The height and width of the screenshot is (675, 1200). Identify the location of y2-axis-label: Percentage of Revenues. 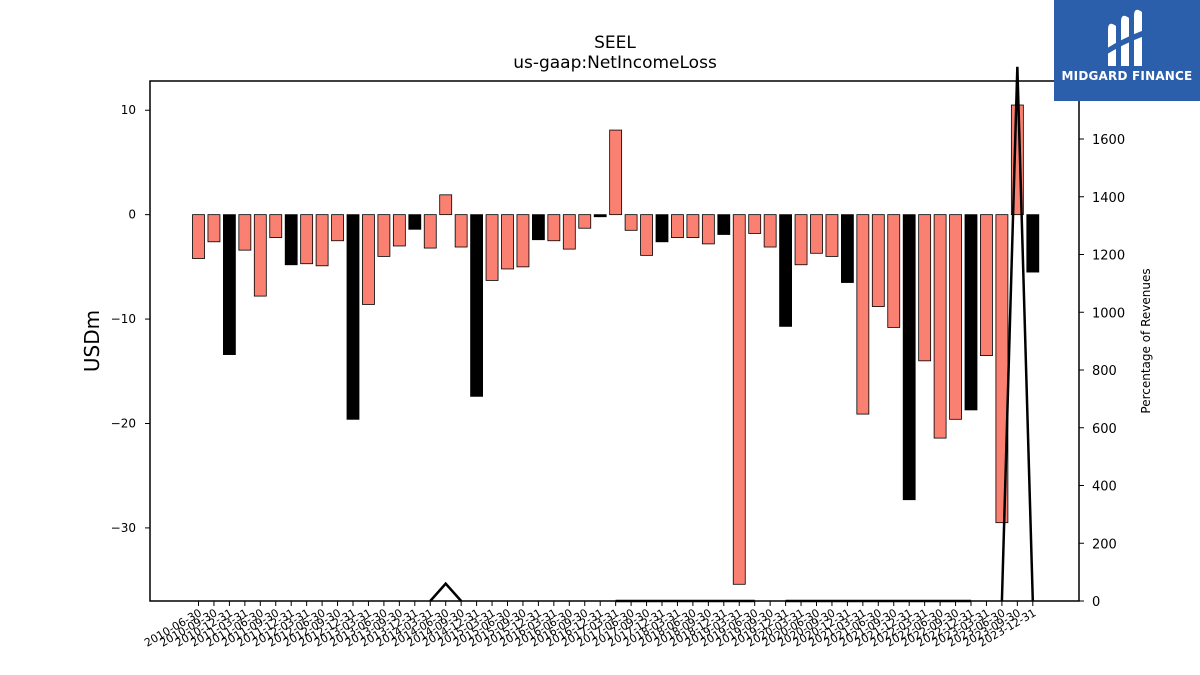
(1146, 340).